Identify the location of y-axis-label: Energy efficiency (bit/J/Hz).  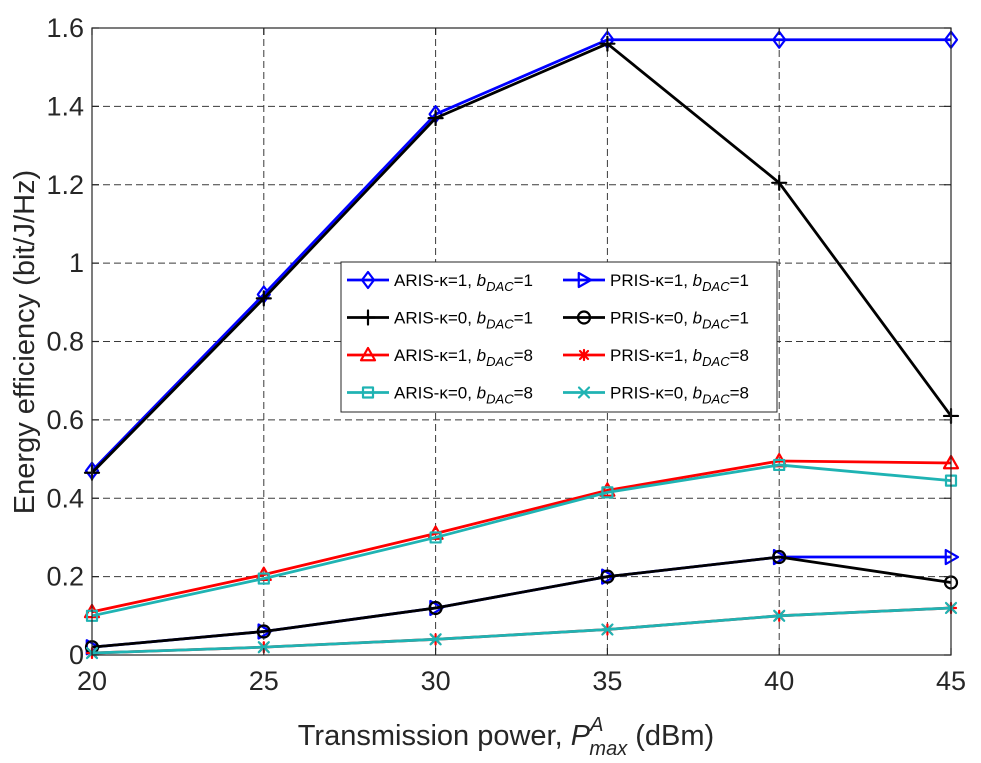
(25, 342).